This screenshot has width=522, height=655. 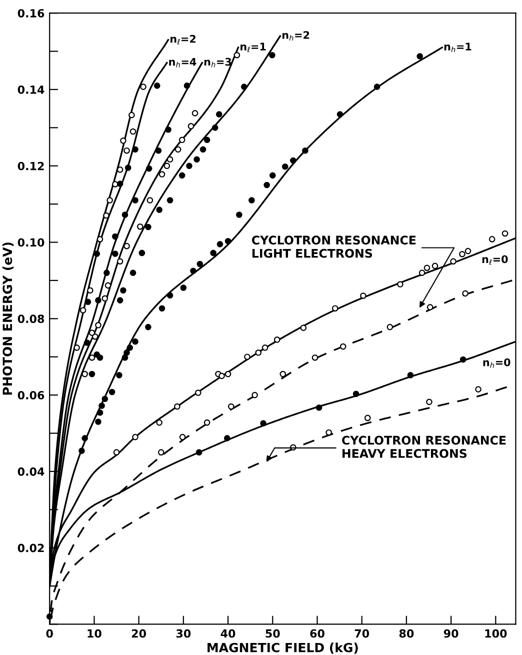 I want to click on y-tick-label: 0.14, so click(x=31, y=89).